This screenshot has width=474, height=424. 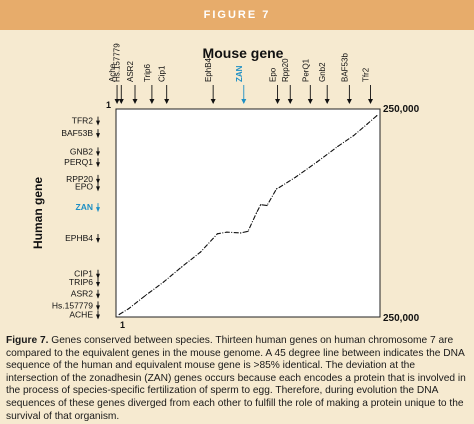 I want to click on corner-start-label: 1, so click(x=108, y=105).